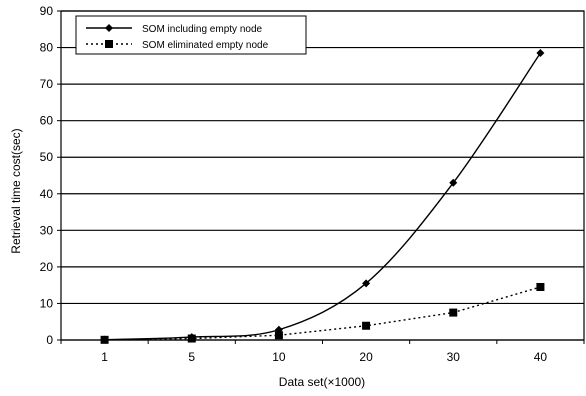 The height and width of the screenshot is (396, 586). Describe the element at coordinates (16, 190) in the screenshot. I see `y-axis-title: Retrieval time cost(sec)` at that location.